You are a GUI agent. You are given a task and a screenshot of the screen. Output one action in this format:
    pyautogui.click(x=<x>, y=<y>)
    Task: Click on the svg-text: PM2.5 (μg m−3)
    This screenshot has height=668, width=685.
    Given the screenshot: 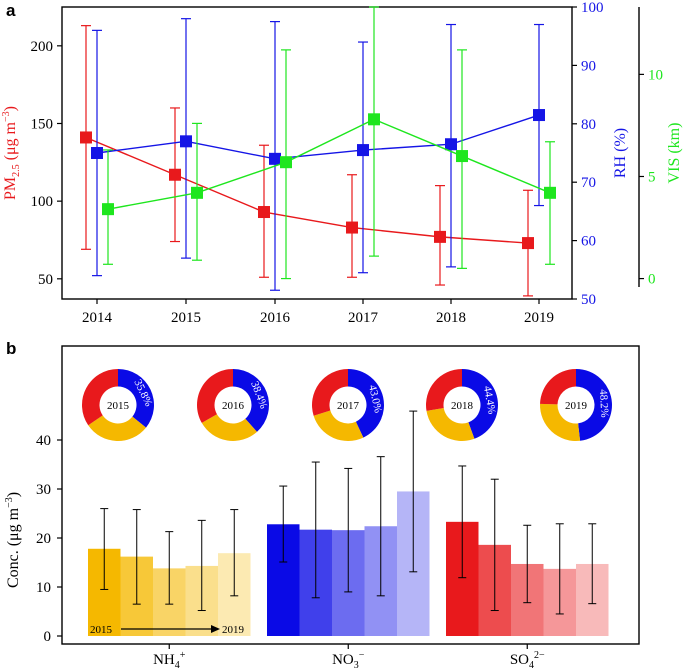 What is the action you would take?
    pyautogui.click(x=11, y=153)
    